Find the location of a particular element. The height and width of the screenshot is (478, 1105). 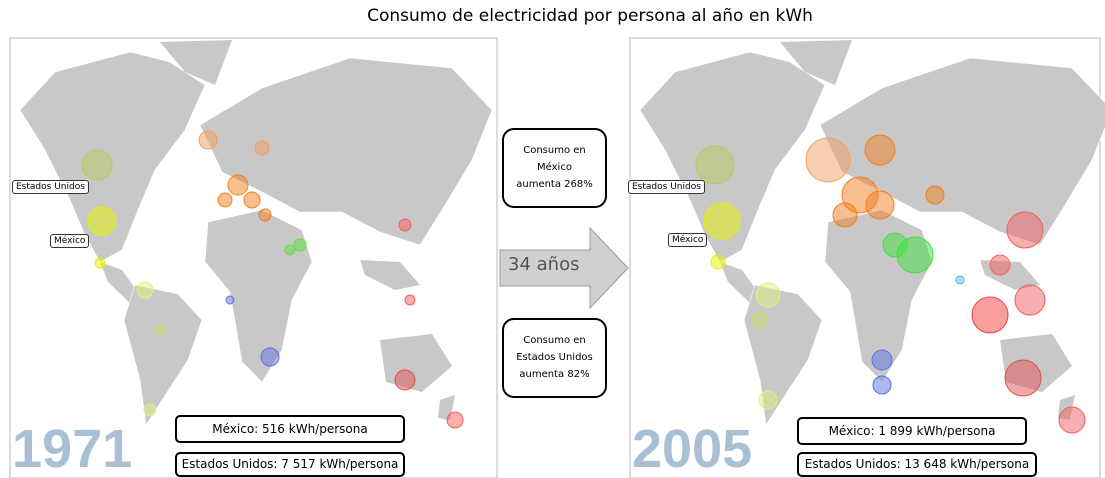

year: 1971 is located at coordinates (72, 448).